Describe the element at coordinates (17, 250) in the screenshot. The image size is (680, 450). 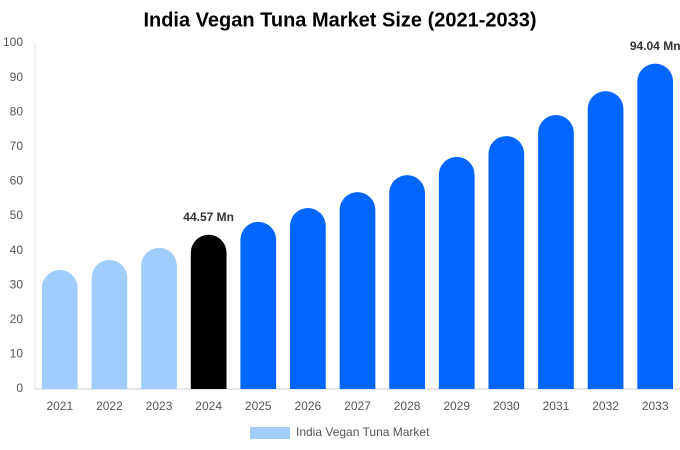
I see `y-tick-label: 40` at that location.